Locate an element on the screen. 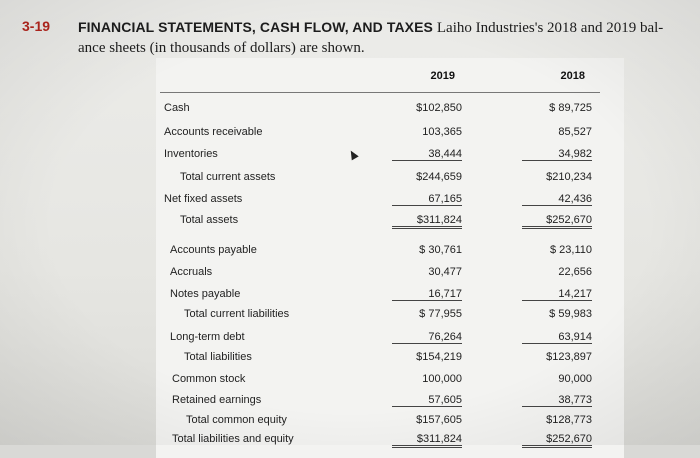 The height and width of the screenshot is (458, 700). cell-total-common-equity-2019: $157,605 is located at coordinates (439, 420).